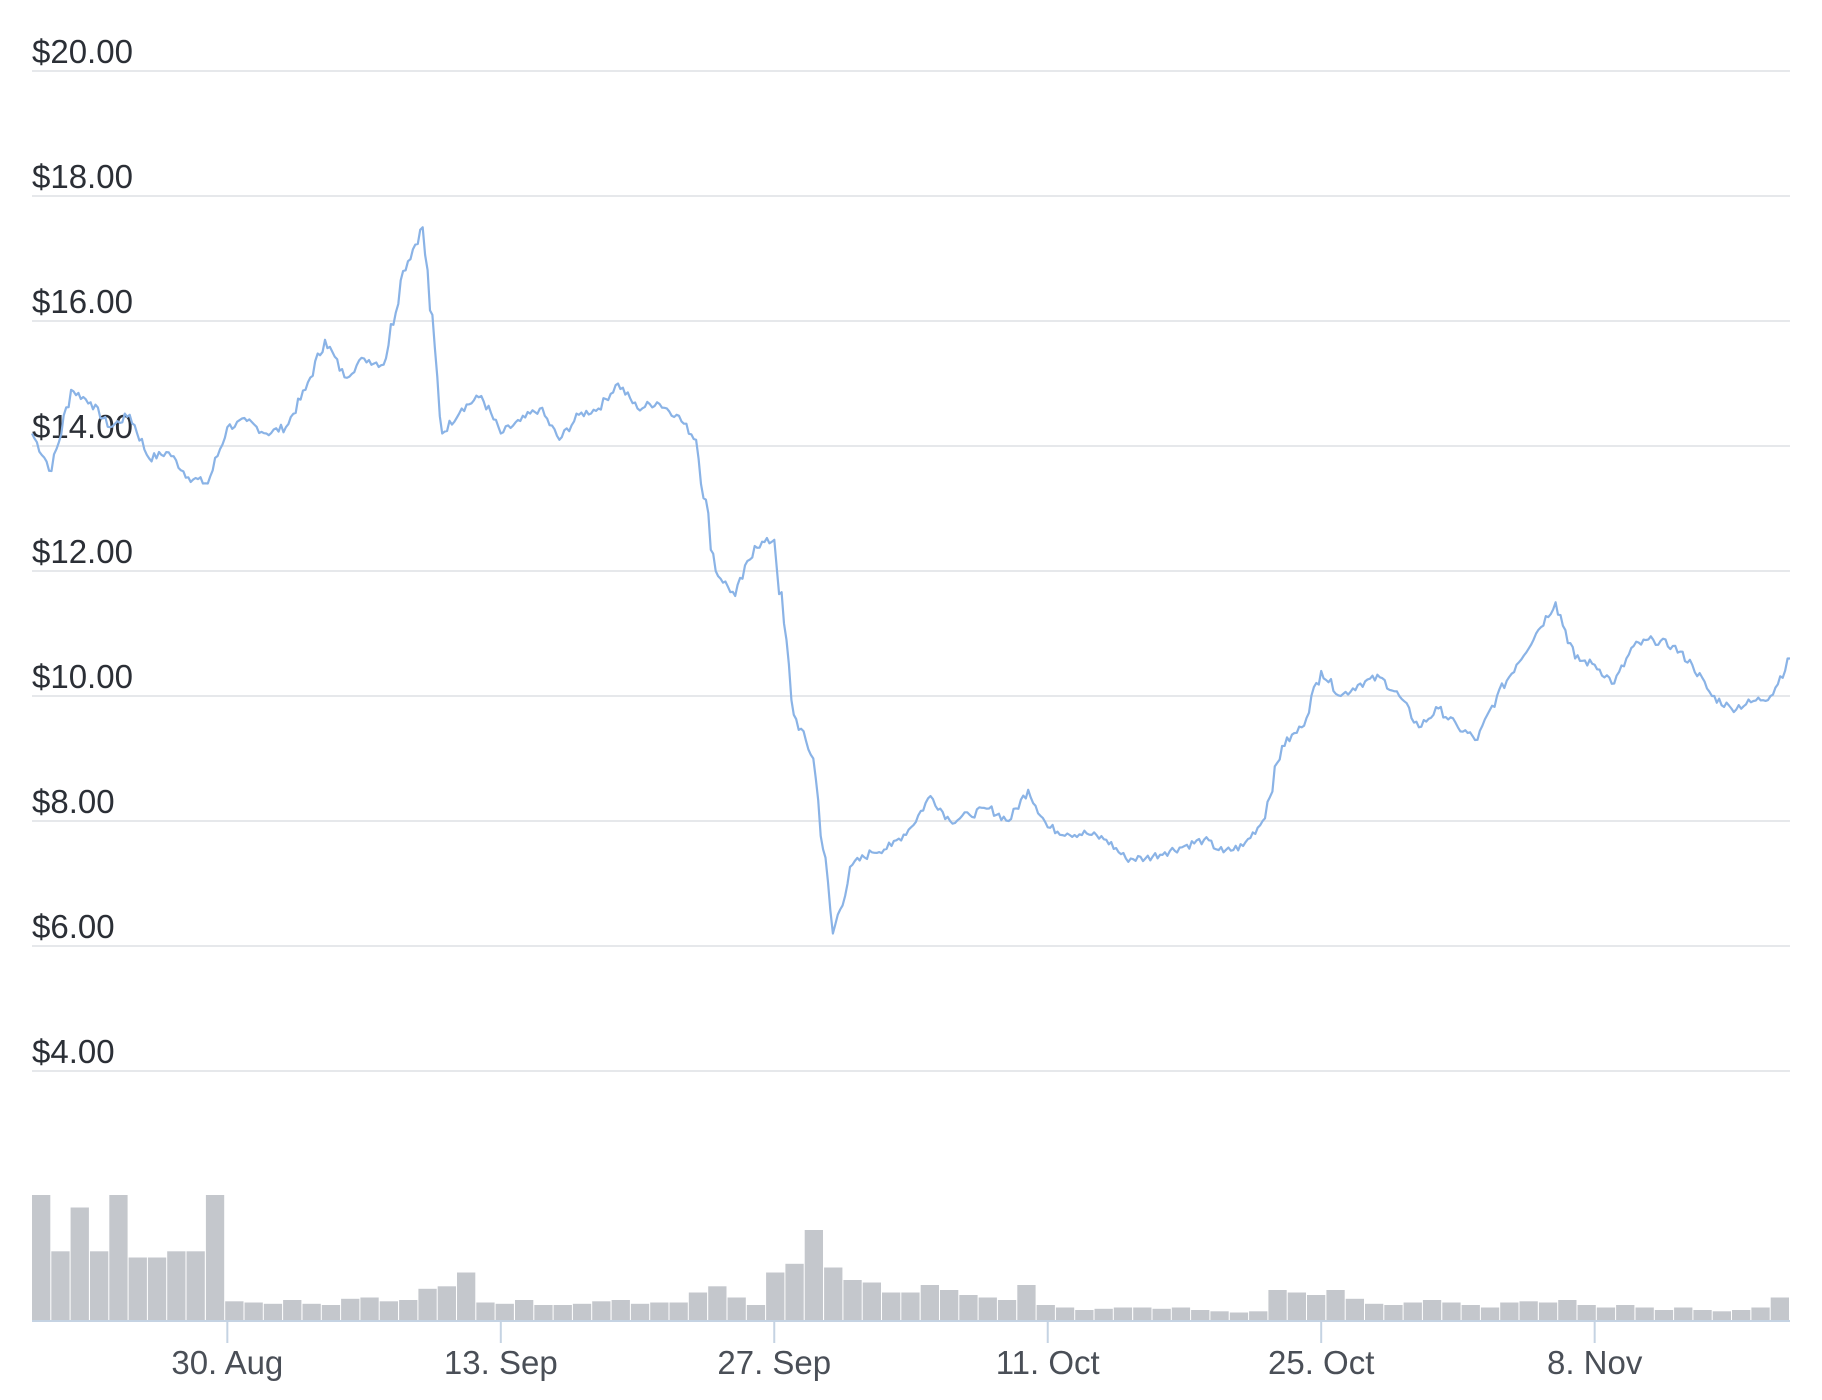 This screenshot has height=1400, width=1822. Describe the element at coordinates (774, 1362) in the screenshot. I see `x-tick-label: 27. Sep` at that location.